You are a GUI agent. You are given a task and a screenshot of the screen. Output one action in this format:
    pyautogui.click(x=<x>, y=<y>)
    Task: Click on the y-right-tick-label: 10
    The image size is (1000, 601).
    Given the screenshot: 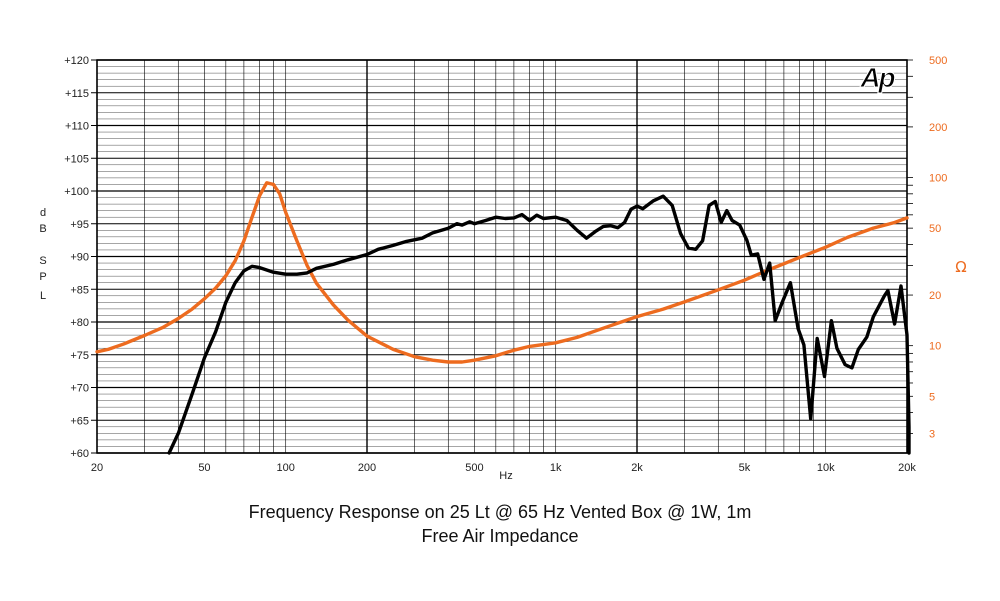 What is the action you would take?
    pyautogui.click(x=935, y=347)
    